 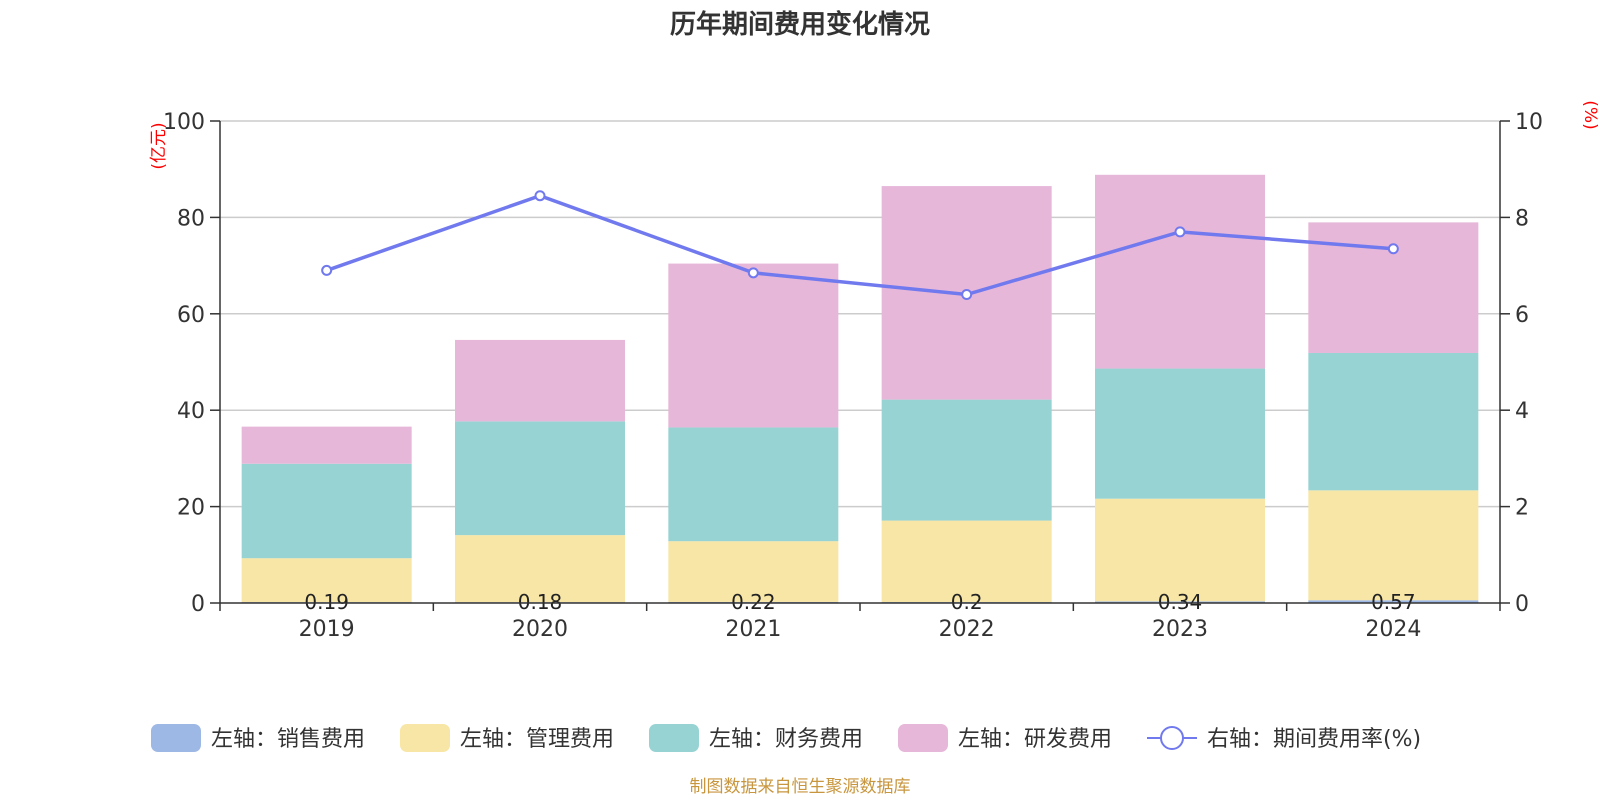 I want to click on bar-segment-2-2020, so click(x=540, y=478).